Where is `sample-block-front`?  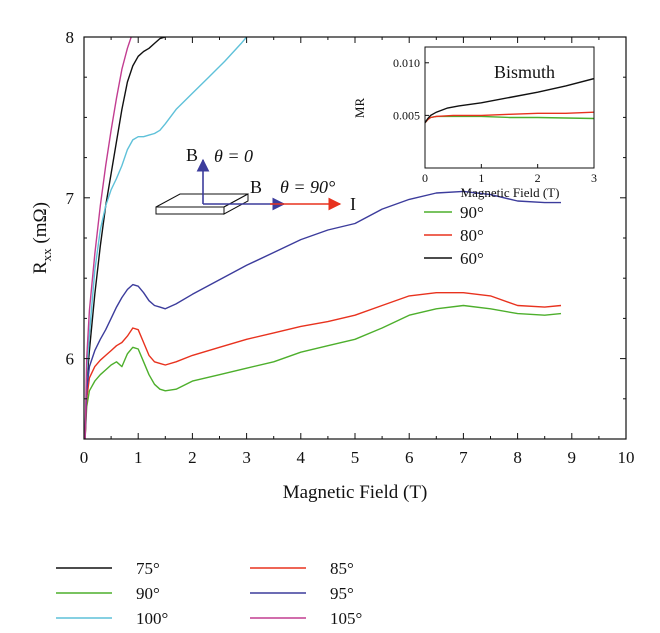 sample-block-front is located at coordinates (190, 210).